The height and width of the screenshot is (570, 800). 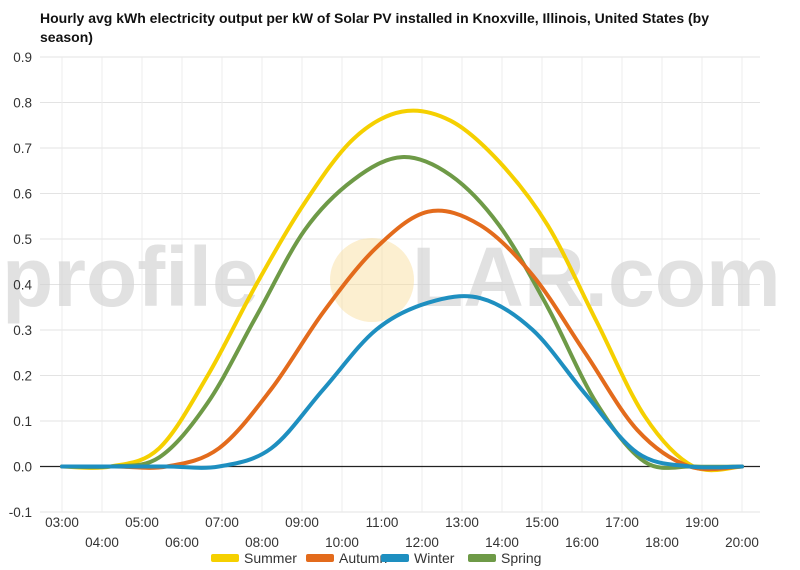 What do you see at coordinates (462, 522) in the screenshot?
I see `x-tick-label: 13:00` at bounding box center [462, 522].